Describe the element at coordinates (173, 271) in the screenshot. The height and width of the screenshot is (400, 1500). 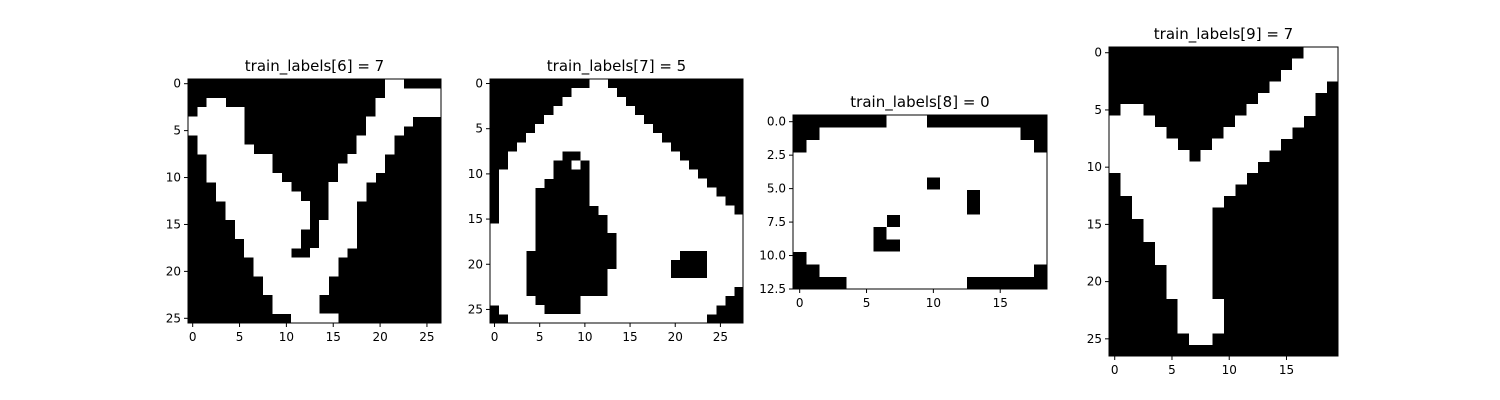
I see `y-tick-label: 20` at that location.